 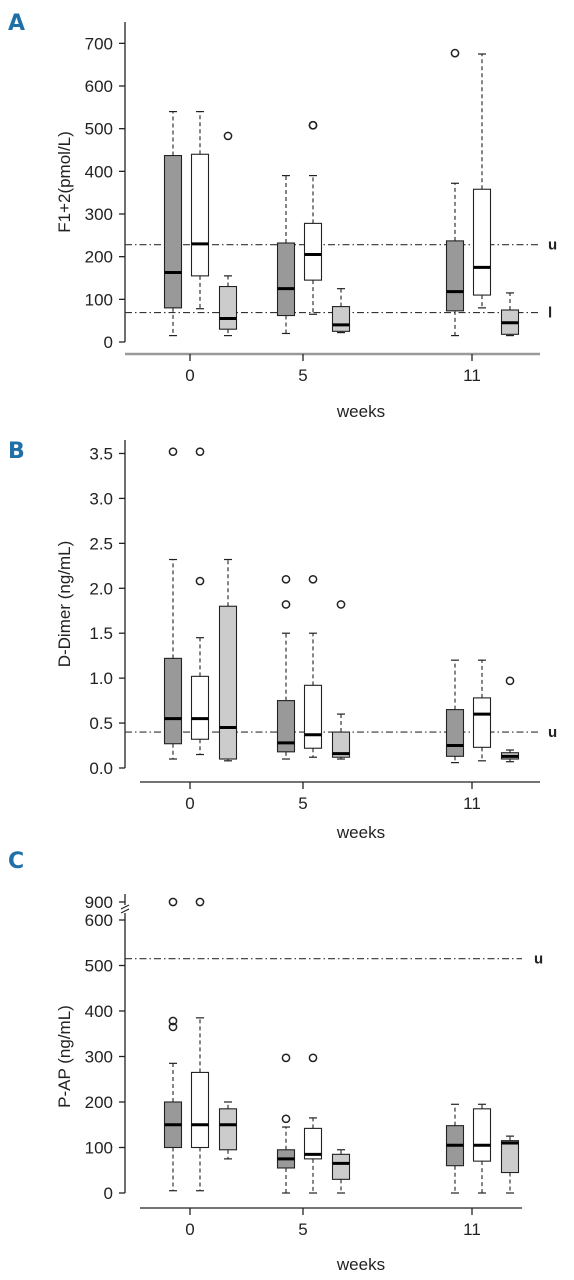 What do you see at coordinates (99, 902) in the screenshot?
I see `y-tick-label: 900` at bounding box center [99, 902].